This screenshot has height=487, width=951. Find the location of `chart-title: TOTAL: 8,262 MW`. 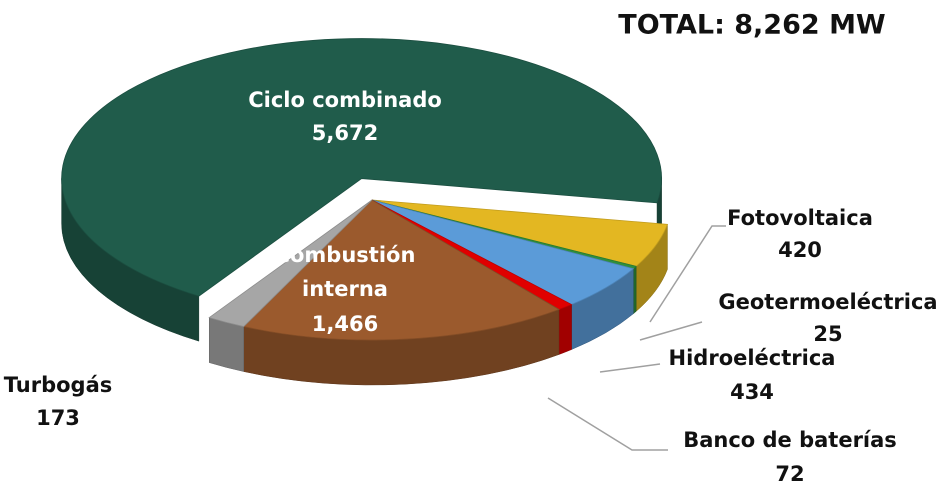

chart-title: TOTAL: 8,262 MW is located at coordinates (752, 25).